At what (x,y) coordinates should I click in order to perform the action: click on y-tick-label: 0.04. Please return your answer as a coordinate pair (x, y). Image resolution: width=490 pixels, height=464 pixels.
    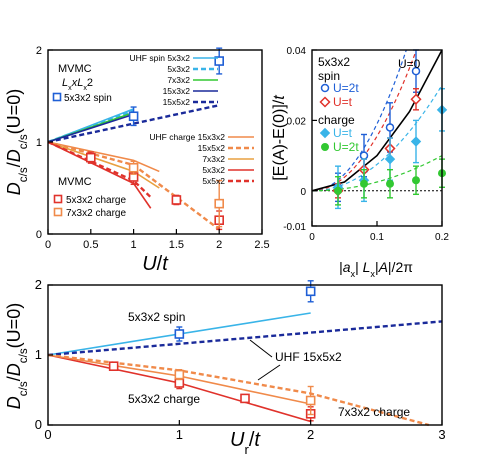
    Looking at the image, I should click on (297, 51).